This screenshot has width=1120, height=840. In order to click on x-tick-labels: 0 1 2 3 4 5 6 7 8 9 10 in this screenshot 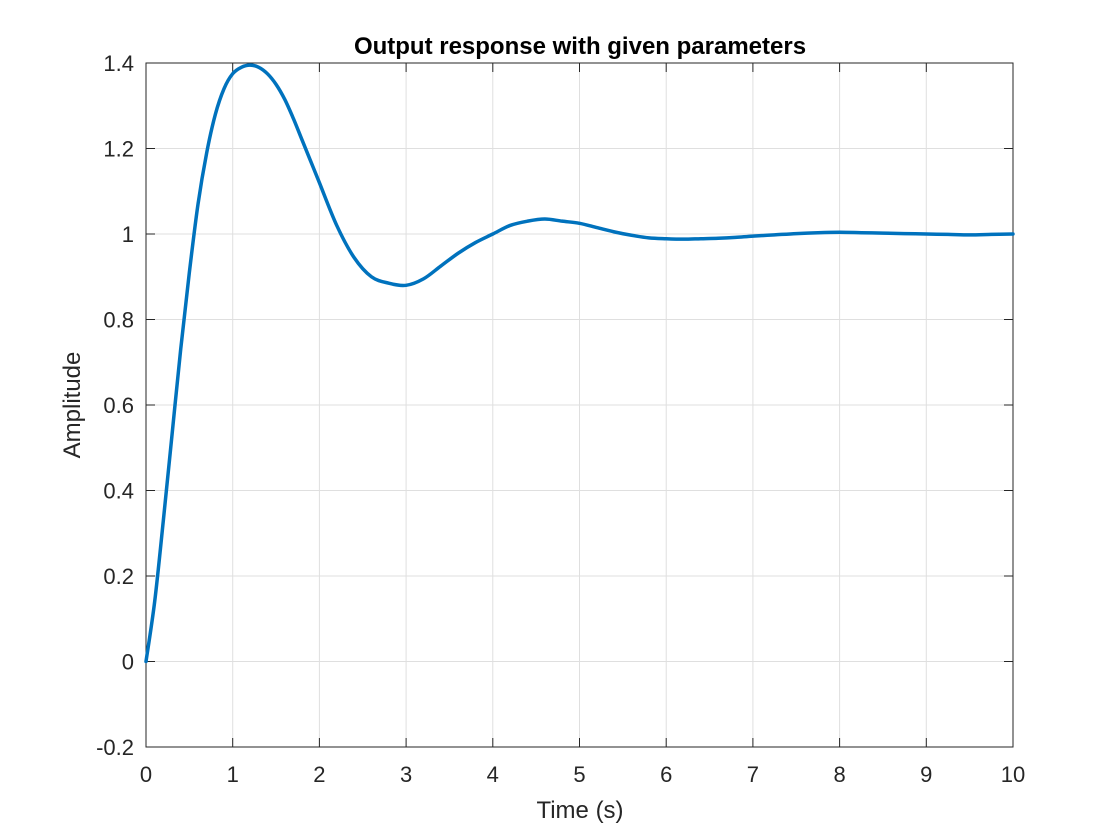, I will do `click(582, 774)`.